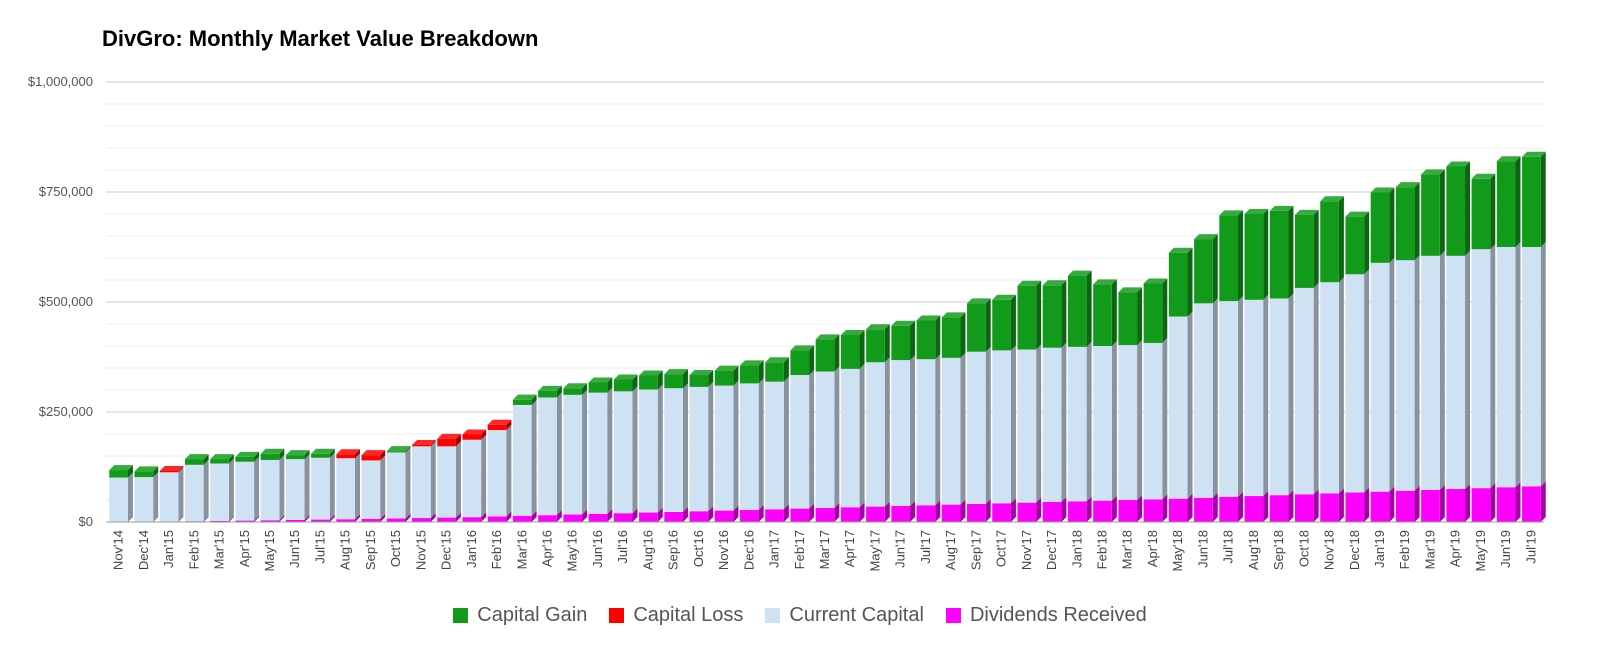 The width and height of the screenshot is (1600, 664). Describe the element at coordinates (395, 548) in the screenshot. I see `x-tick-label: Oct'15` at that location.